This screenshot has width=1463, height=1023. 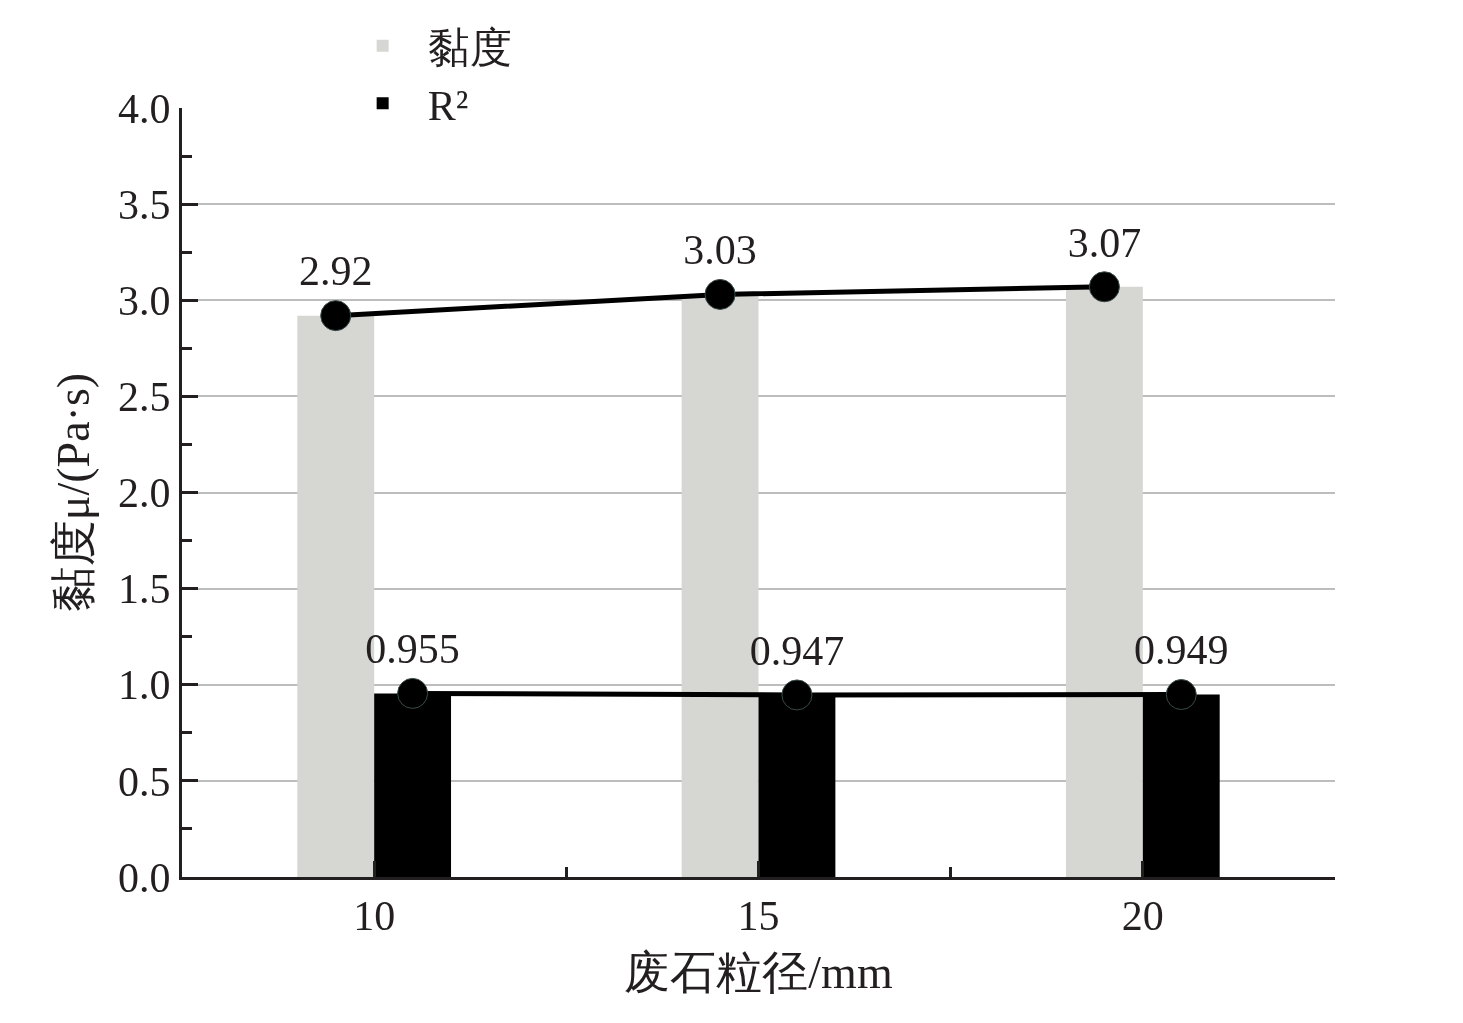 I want to click on y-tick-label: 2.0, so click(x=144, y=493).